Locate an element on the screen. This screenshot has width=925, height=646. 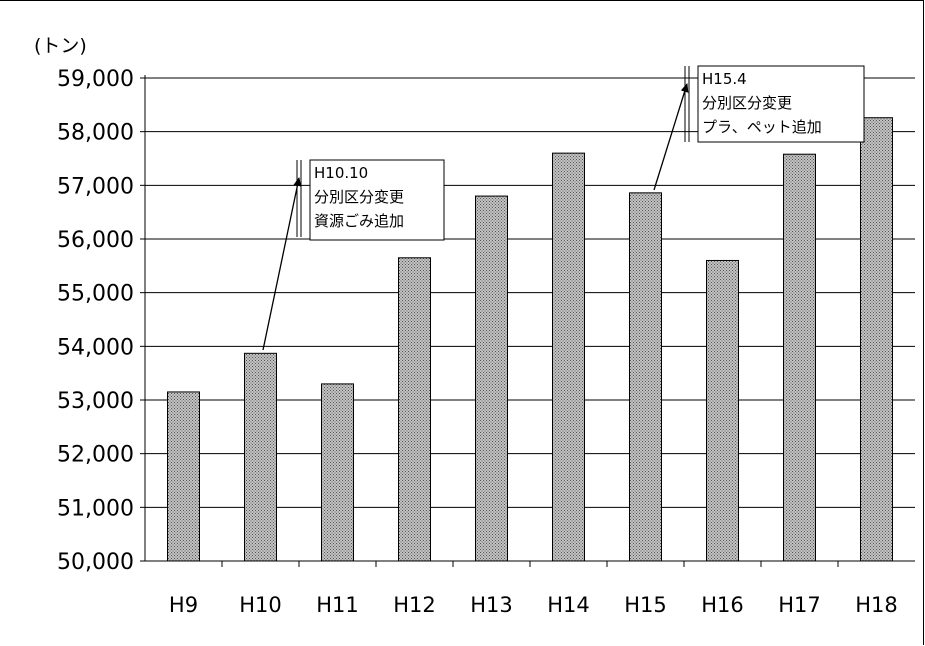
x-tick-label: H10 is located at coordinates (260, 605).